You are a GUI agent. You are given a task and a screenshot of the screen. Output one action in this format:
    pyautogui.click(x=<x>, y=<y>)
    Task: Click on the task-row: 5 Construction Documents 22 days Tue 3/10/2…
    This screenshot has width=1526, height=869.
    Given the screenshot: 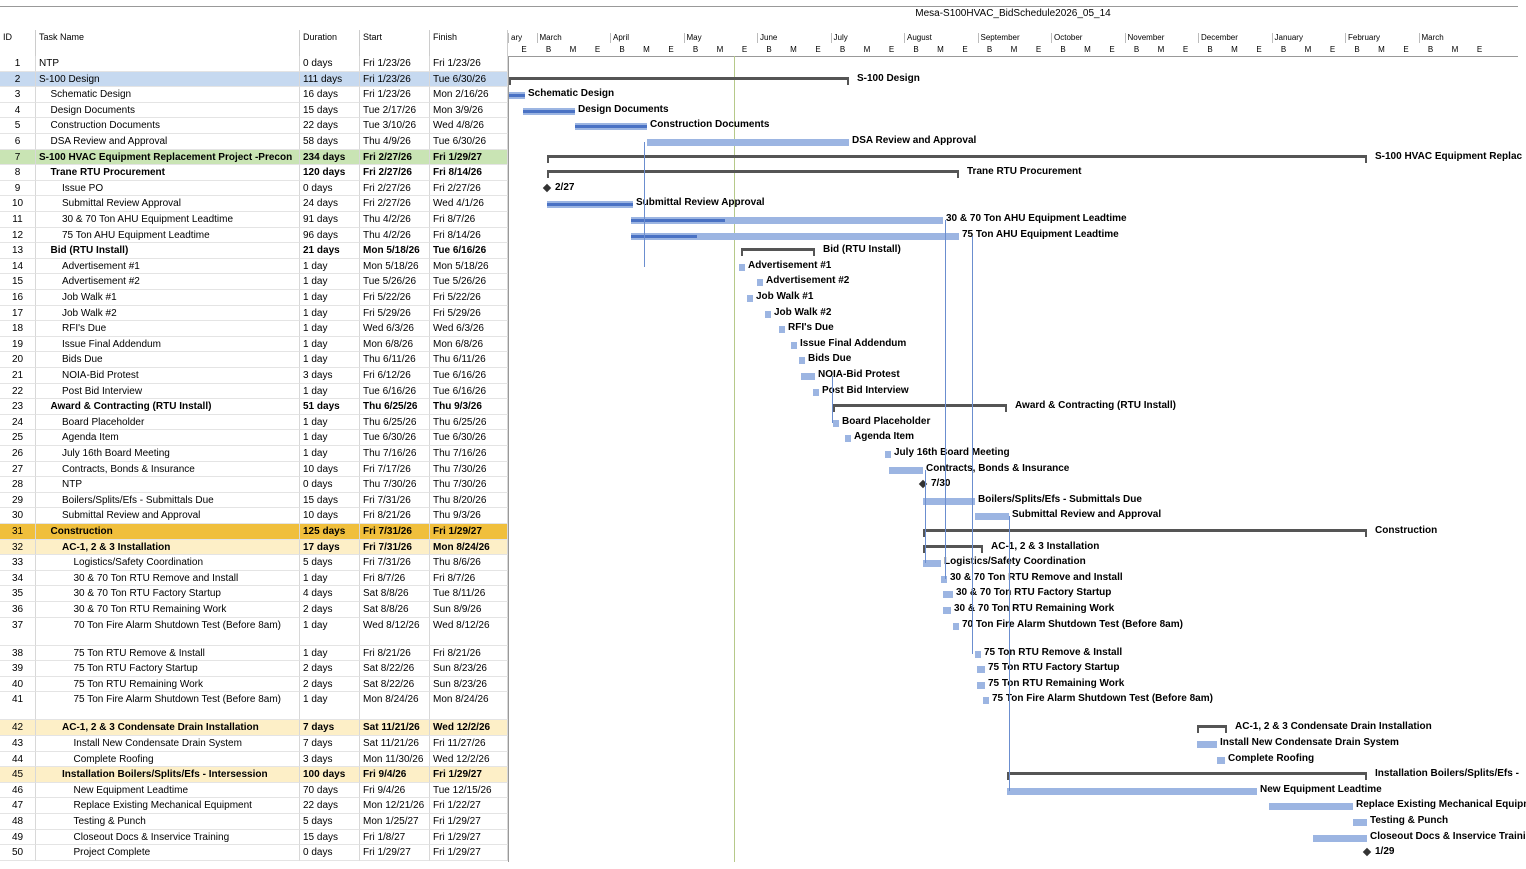 What is the action you would take?
    pyautogui.click(x=254, y=126)
    